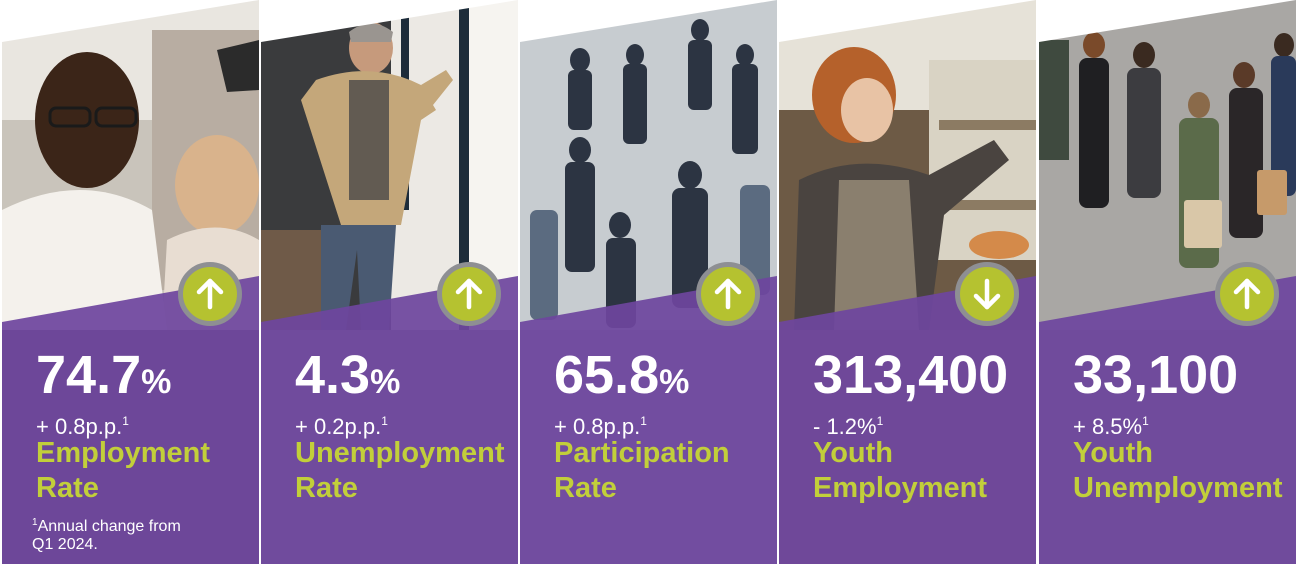  I want to click on footnote: 1Annual change from Q1 2024., so click(137, 534).